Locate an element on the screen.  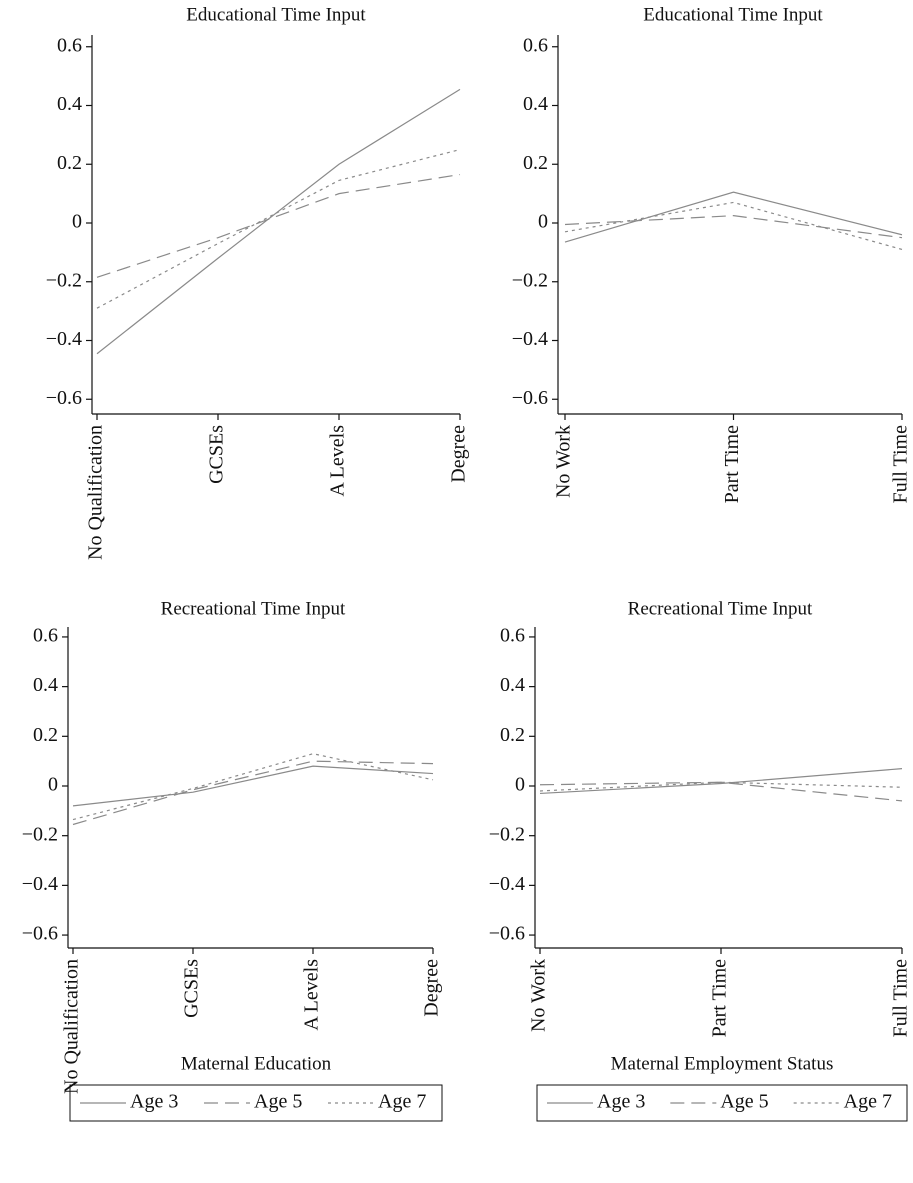
x-axis-title: Maternal Education is located at coordinates (256, 1063).